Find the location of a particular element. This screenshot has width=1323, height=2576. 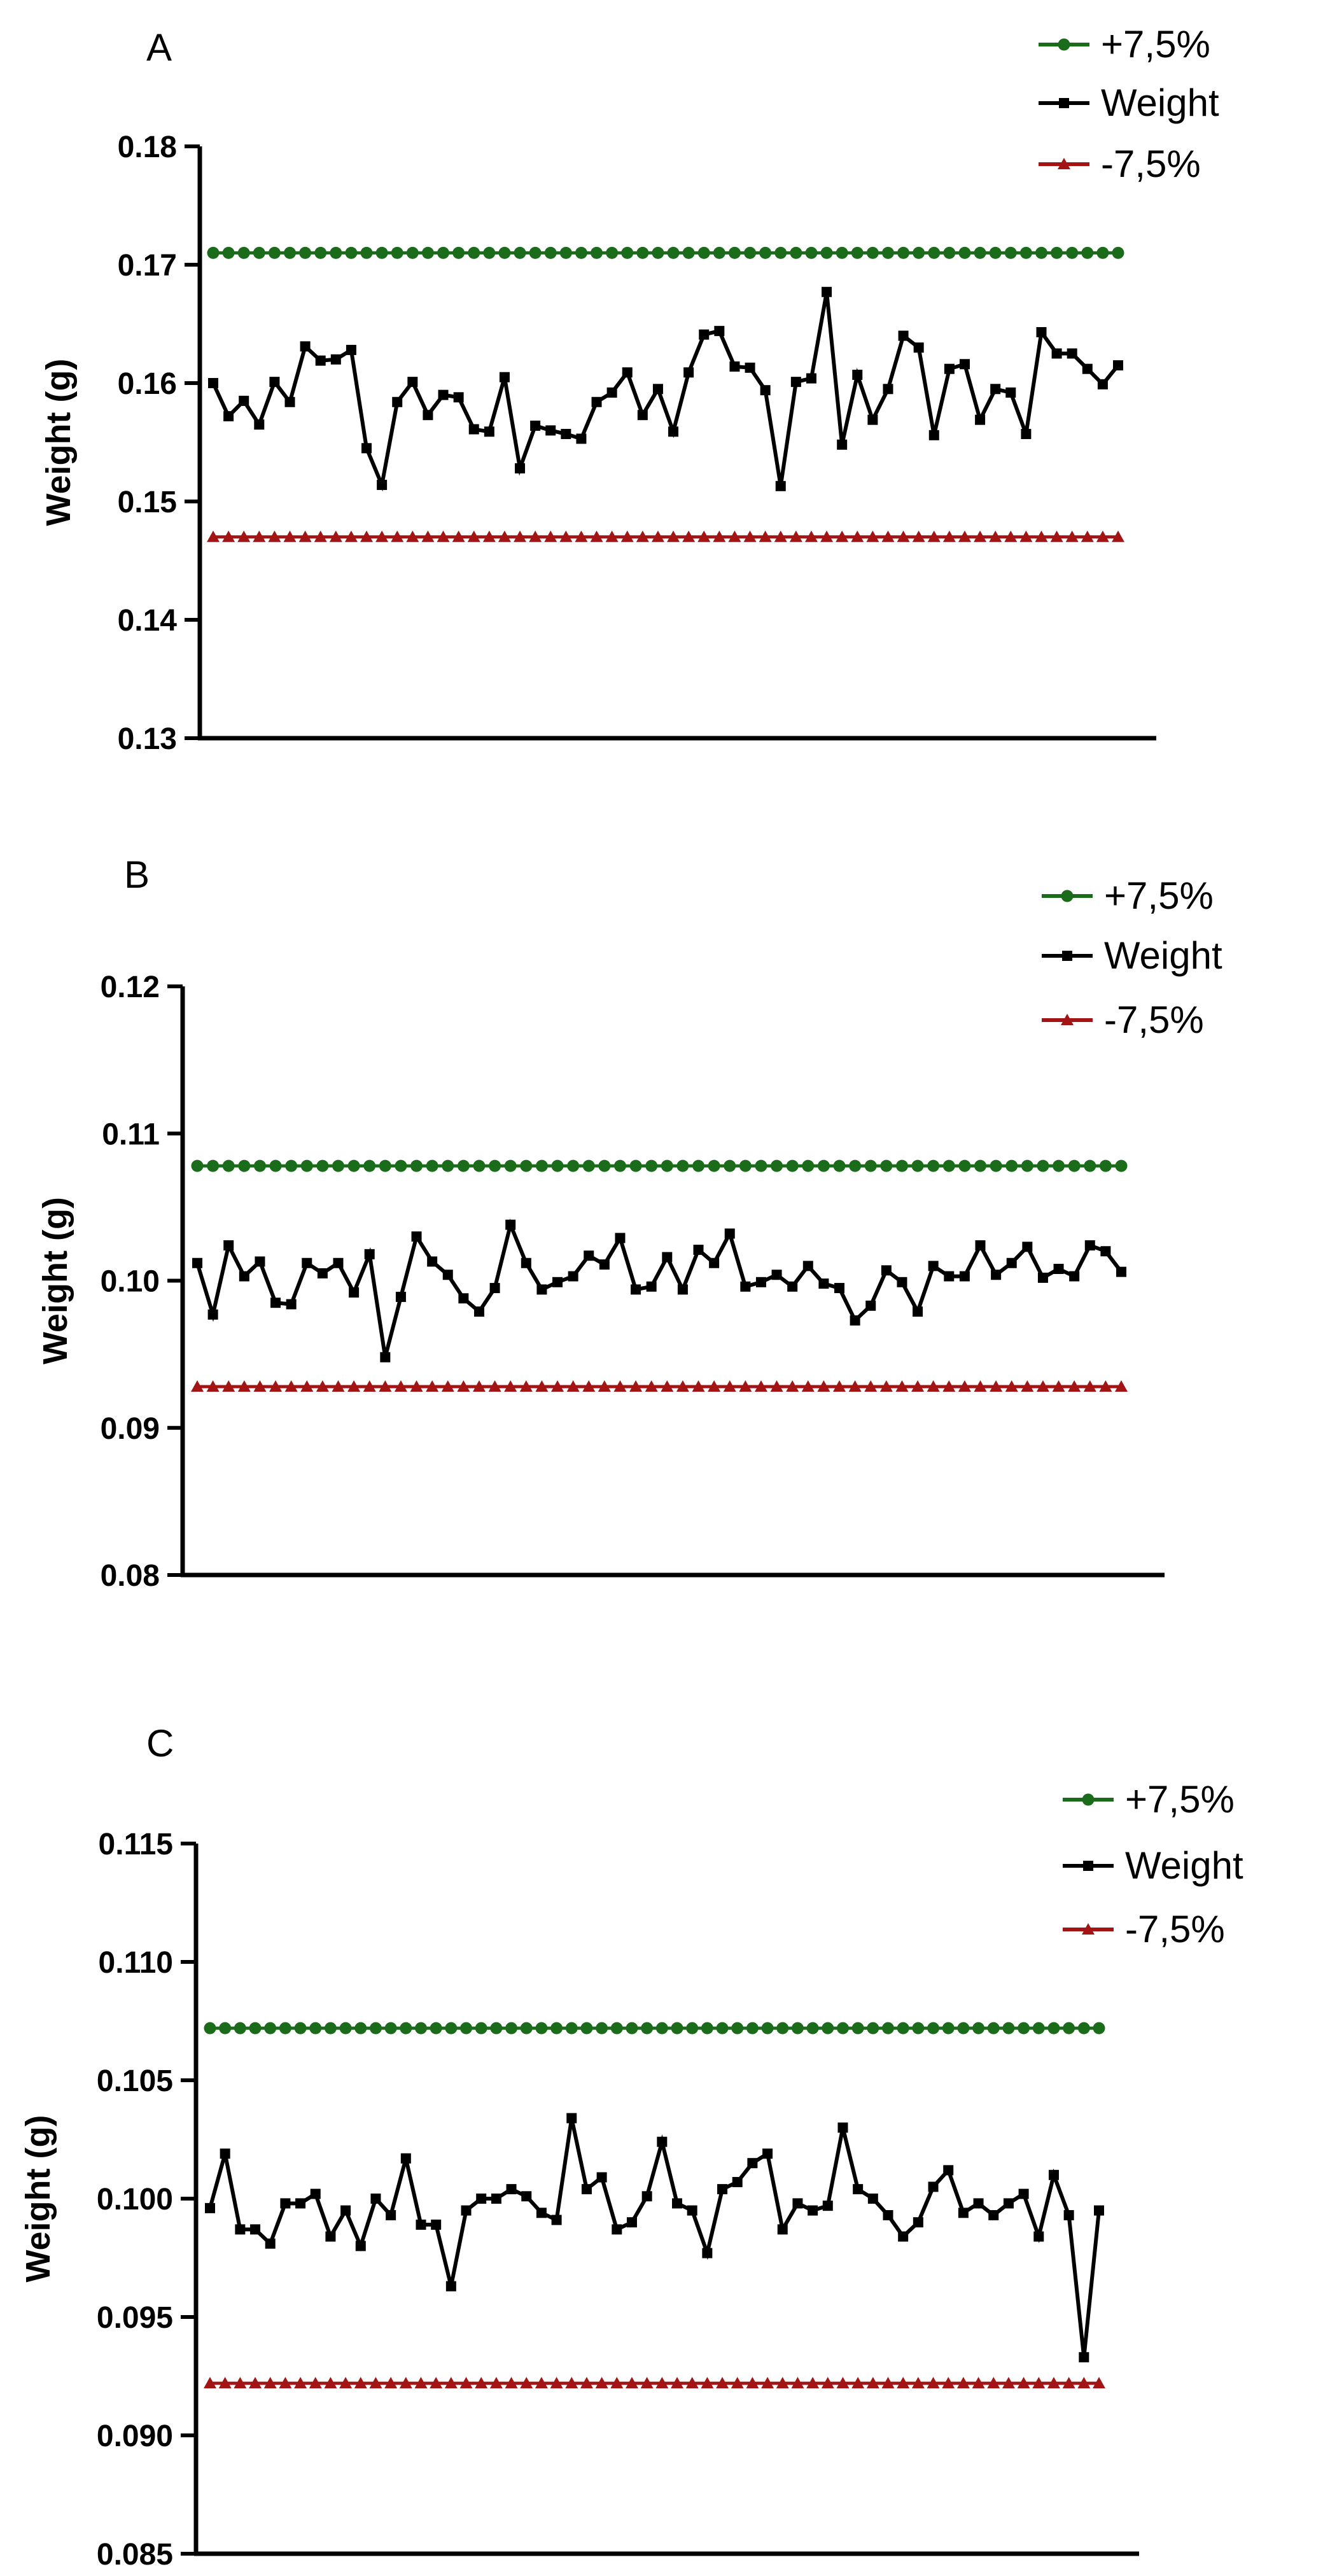

legend-label: -7,5% is located at coordinates (1175, 1929).